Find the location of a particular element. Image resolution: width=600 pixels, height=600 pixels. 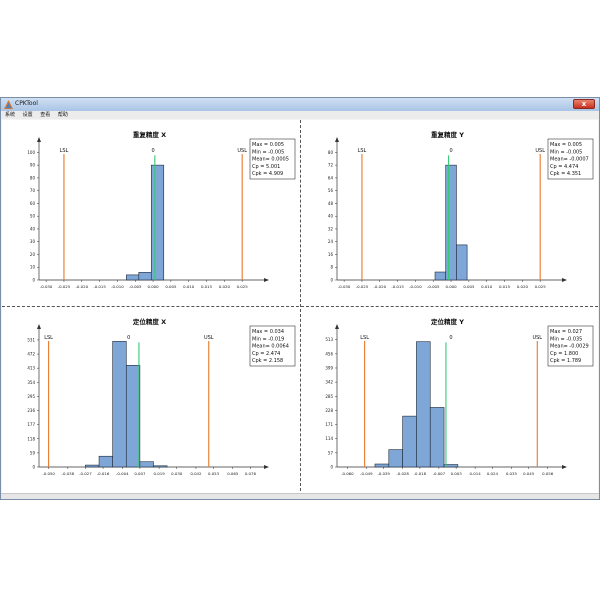

chart-title: 重复精度 Y is located at coordinates (447, 134).